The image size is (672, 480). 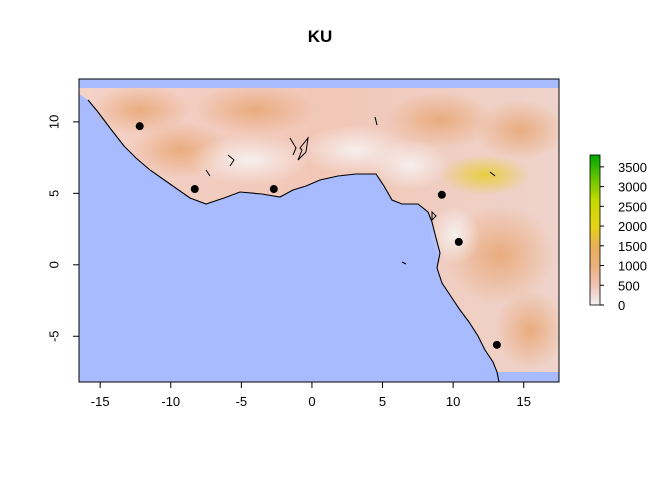 I want to click on lakes, so click(x=350, y=190).